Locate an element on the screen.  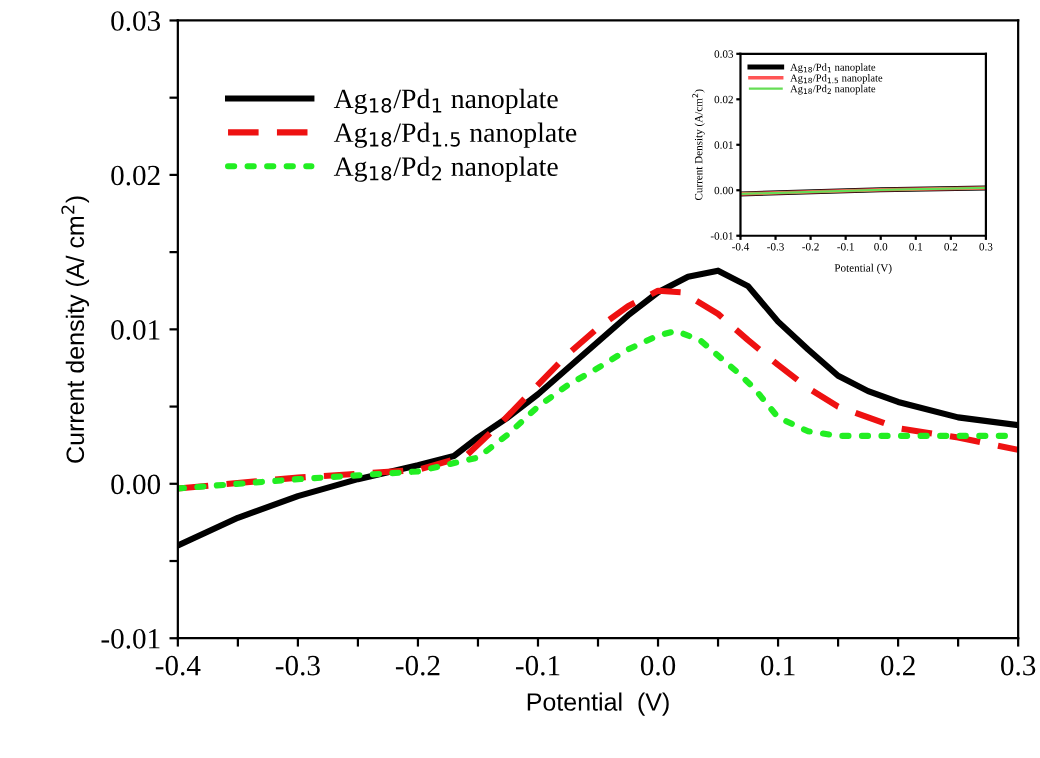
x-tick-label: -0.2 is located at coordinates (417, 665).